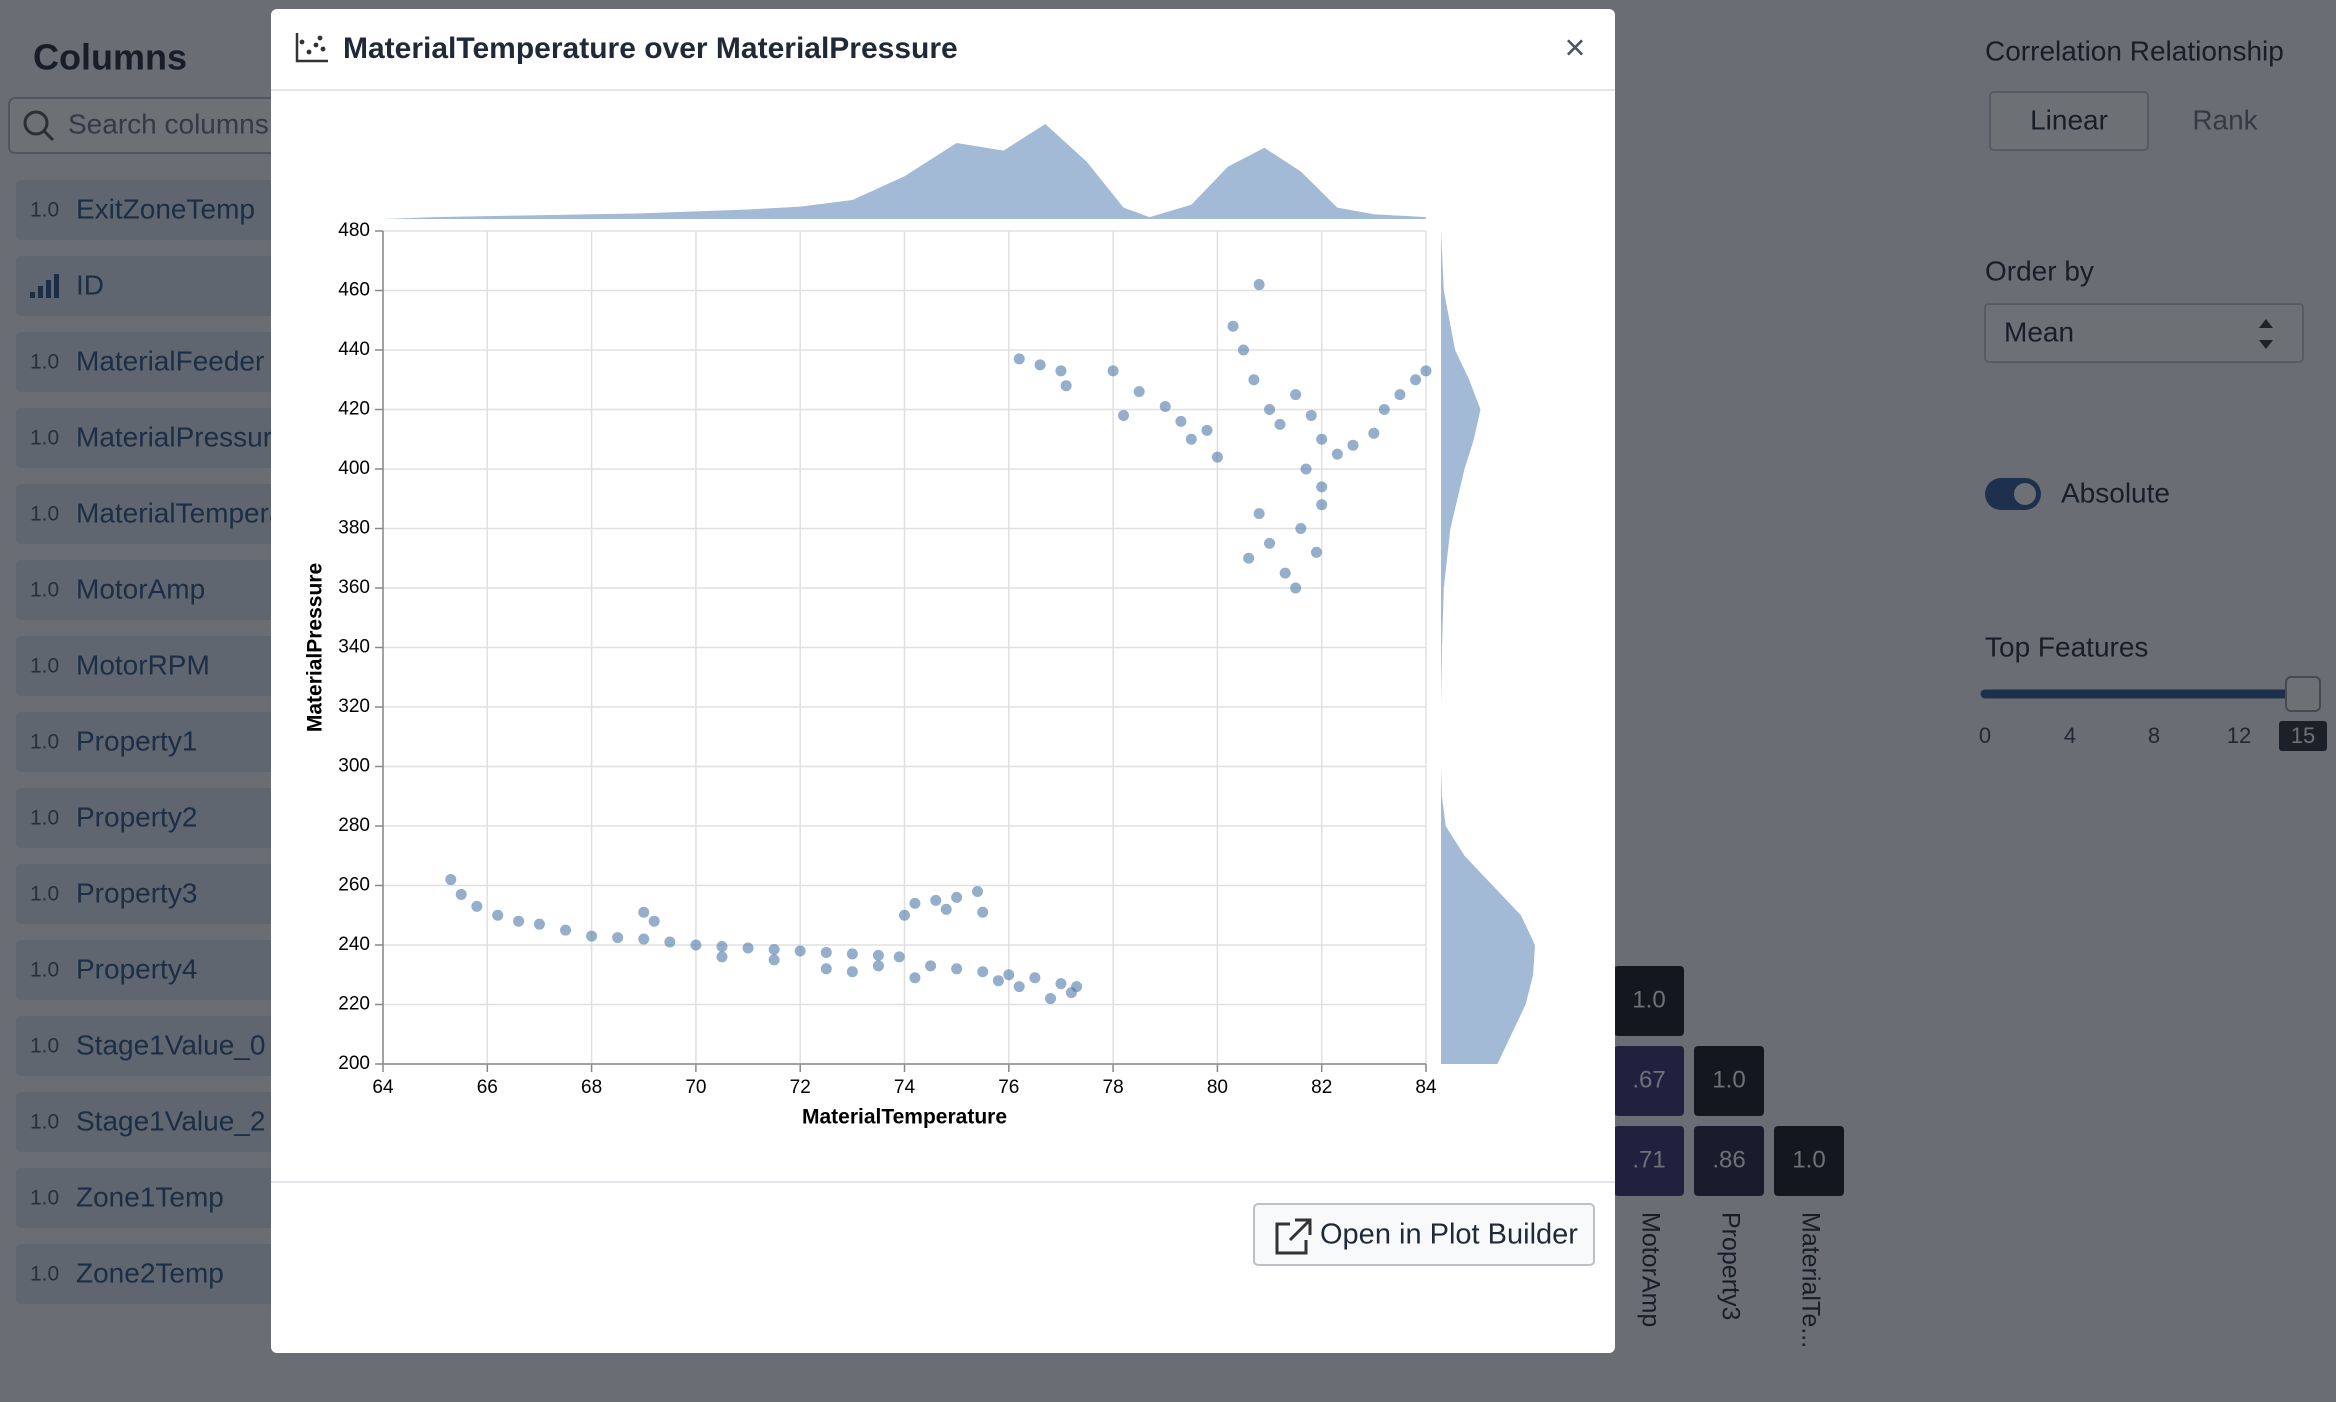  What do you see at coordinates (591, 1087) in the screenshot?
I see `x-tick-label: 68` at bounding box center [591, 1087].